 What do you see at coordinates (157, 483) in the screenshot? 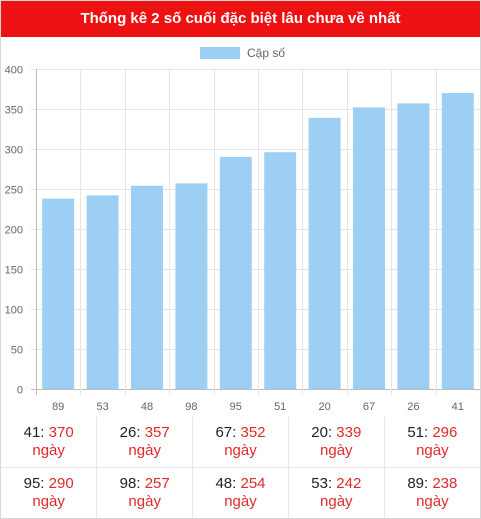
I see `days-value: 257` at bounding box center [157, 483].